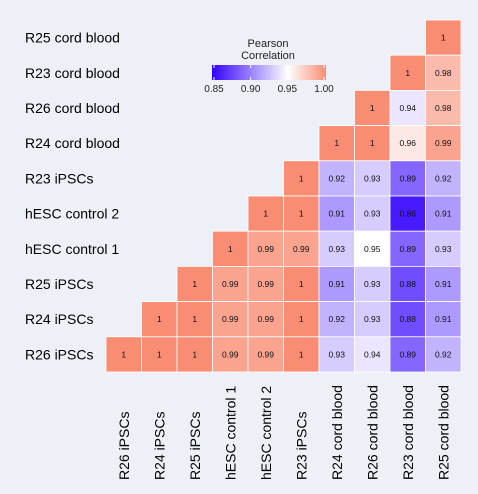 Image resolution: width=478 pixels, height=494 pixels. I want to click on legend-ticks: 0.85 0.90 0.95 1.00, so click(269, 80).